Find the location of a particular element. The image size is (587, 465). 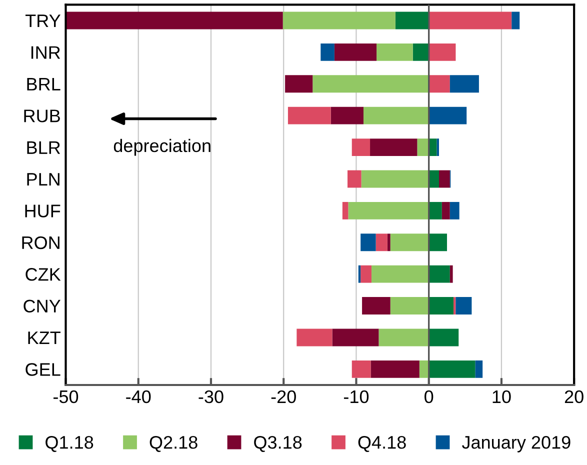

x-tick-label: -20 is located at coordinates (283, 397).